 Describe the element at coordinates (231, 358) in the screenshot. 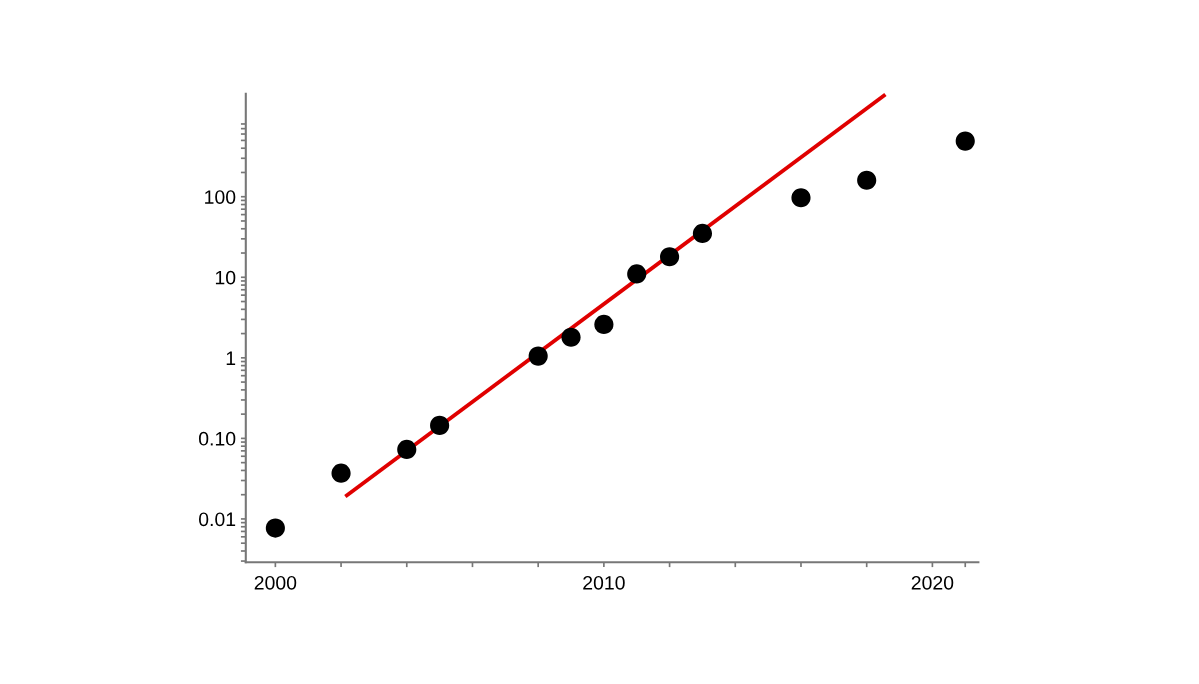

I see `y-tick-label: 1` at that location.